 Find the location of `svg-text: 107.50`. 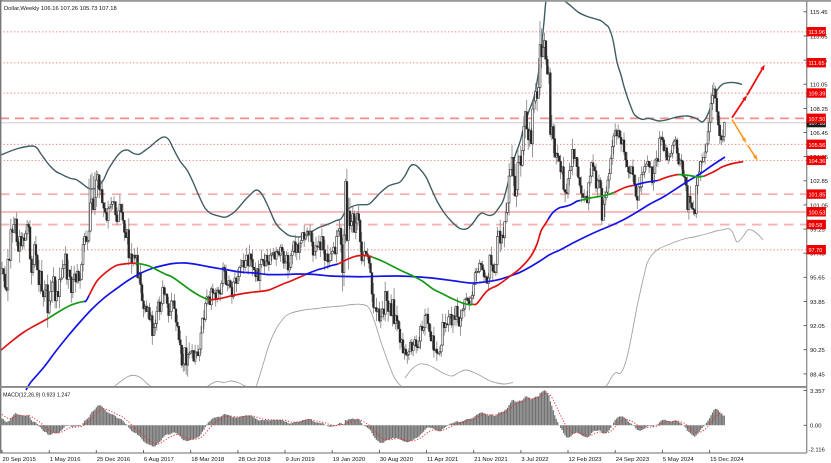

svg-text: 107.50 is located at coordinates (817, 120).